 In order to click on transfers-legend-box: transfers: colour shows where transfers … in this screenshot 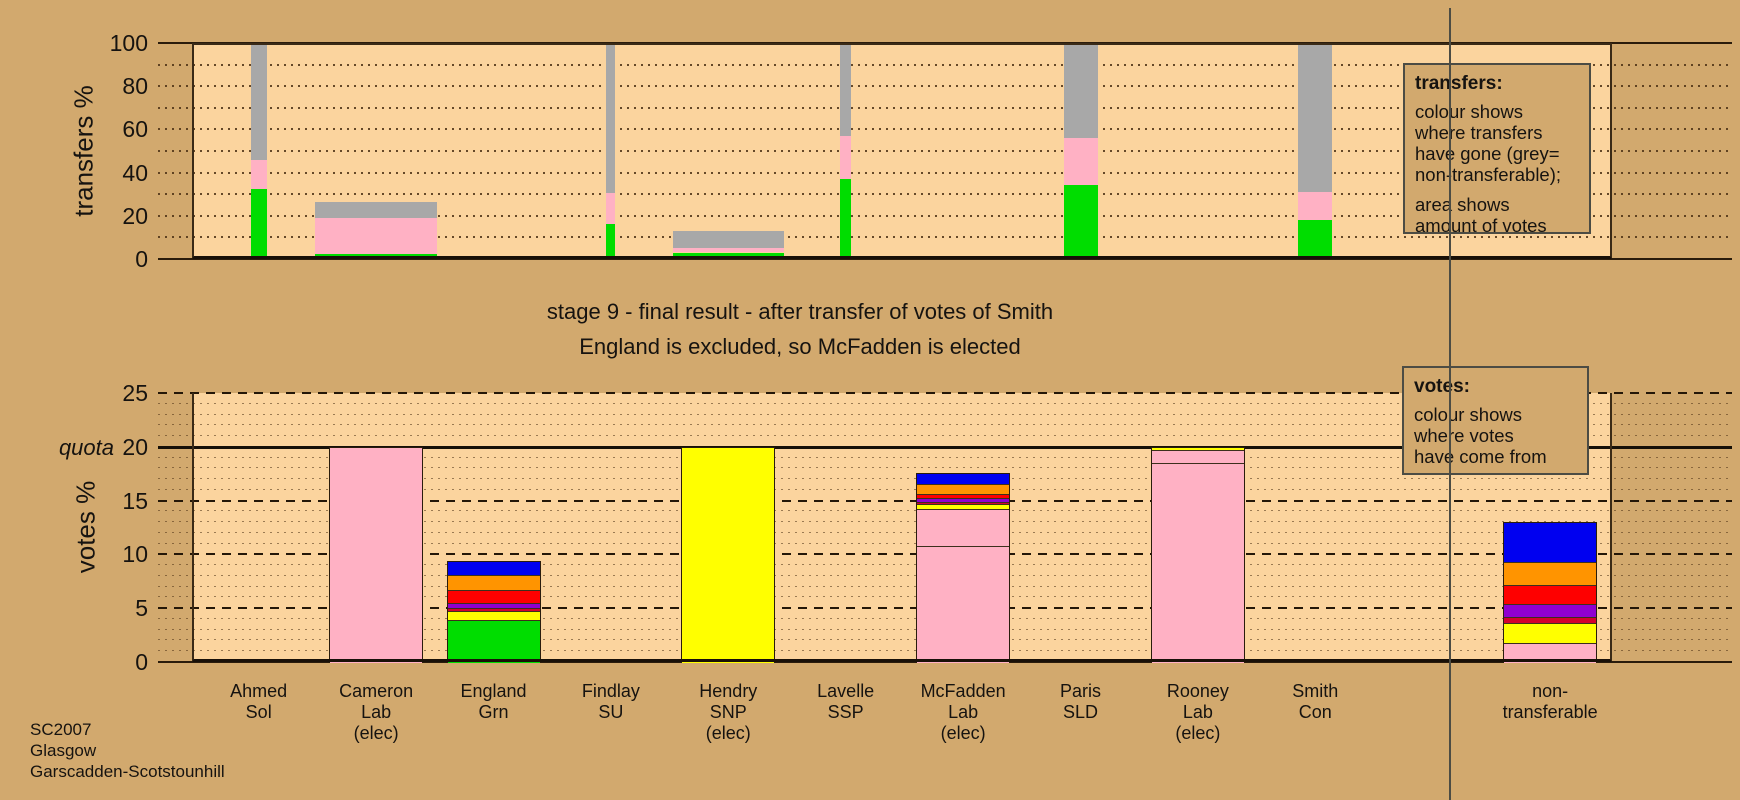, I will do `click(1497, 149)`.